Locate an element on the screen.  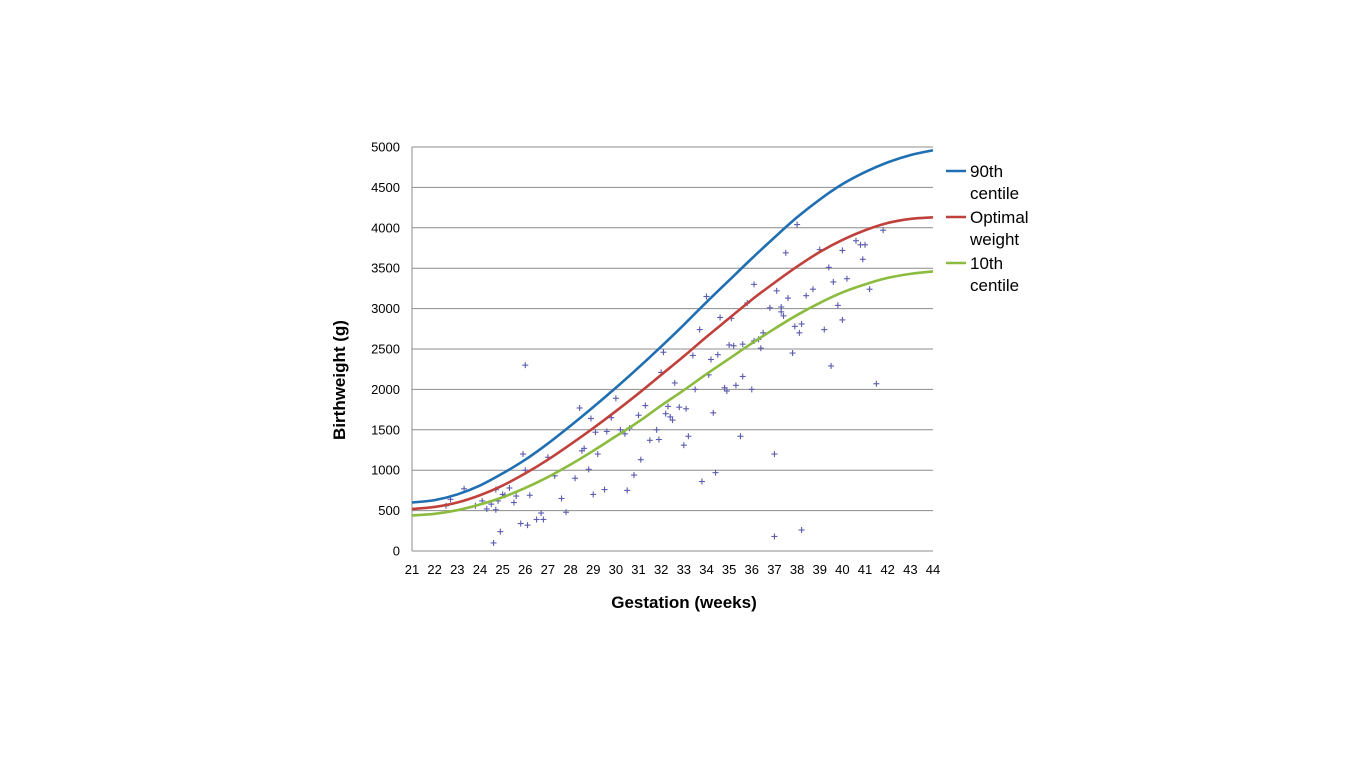
y-axis-title: Birthweight (g) is located at coordinates (339, 380).